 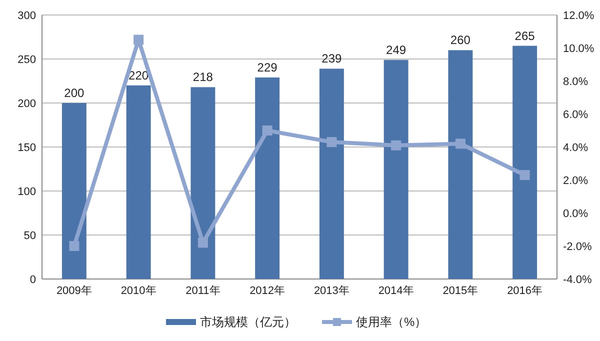 I want to click on y2-tick-label: 2.0%, so click(x=575, y=181).